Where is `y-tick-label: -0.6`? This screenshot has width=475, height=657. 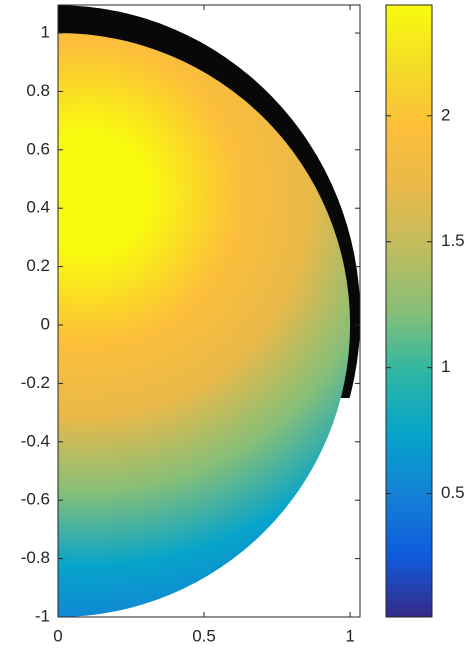 y-tick-label: -0.6 is located at coordinates (35, 499).